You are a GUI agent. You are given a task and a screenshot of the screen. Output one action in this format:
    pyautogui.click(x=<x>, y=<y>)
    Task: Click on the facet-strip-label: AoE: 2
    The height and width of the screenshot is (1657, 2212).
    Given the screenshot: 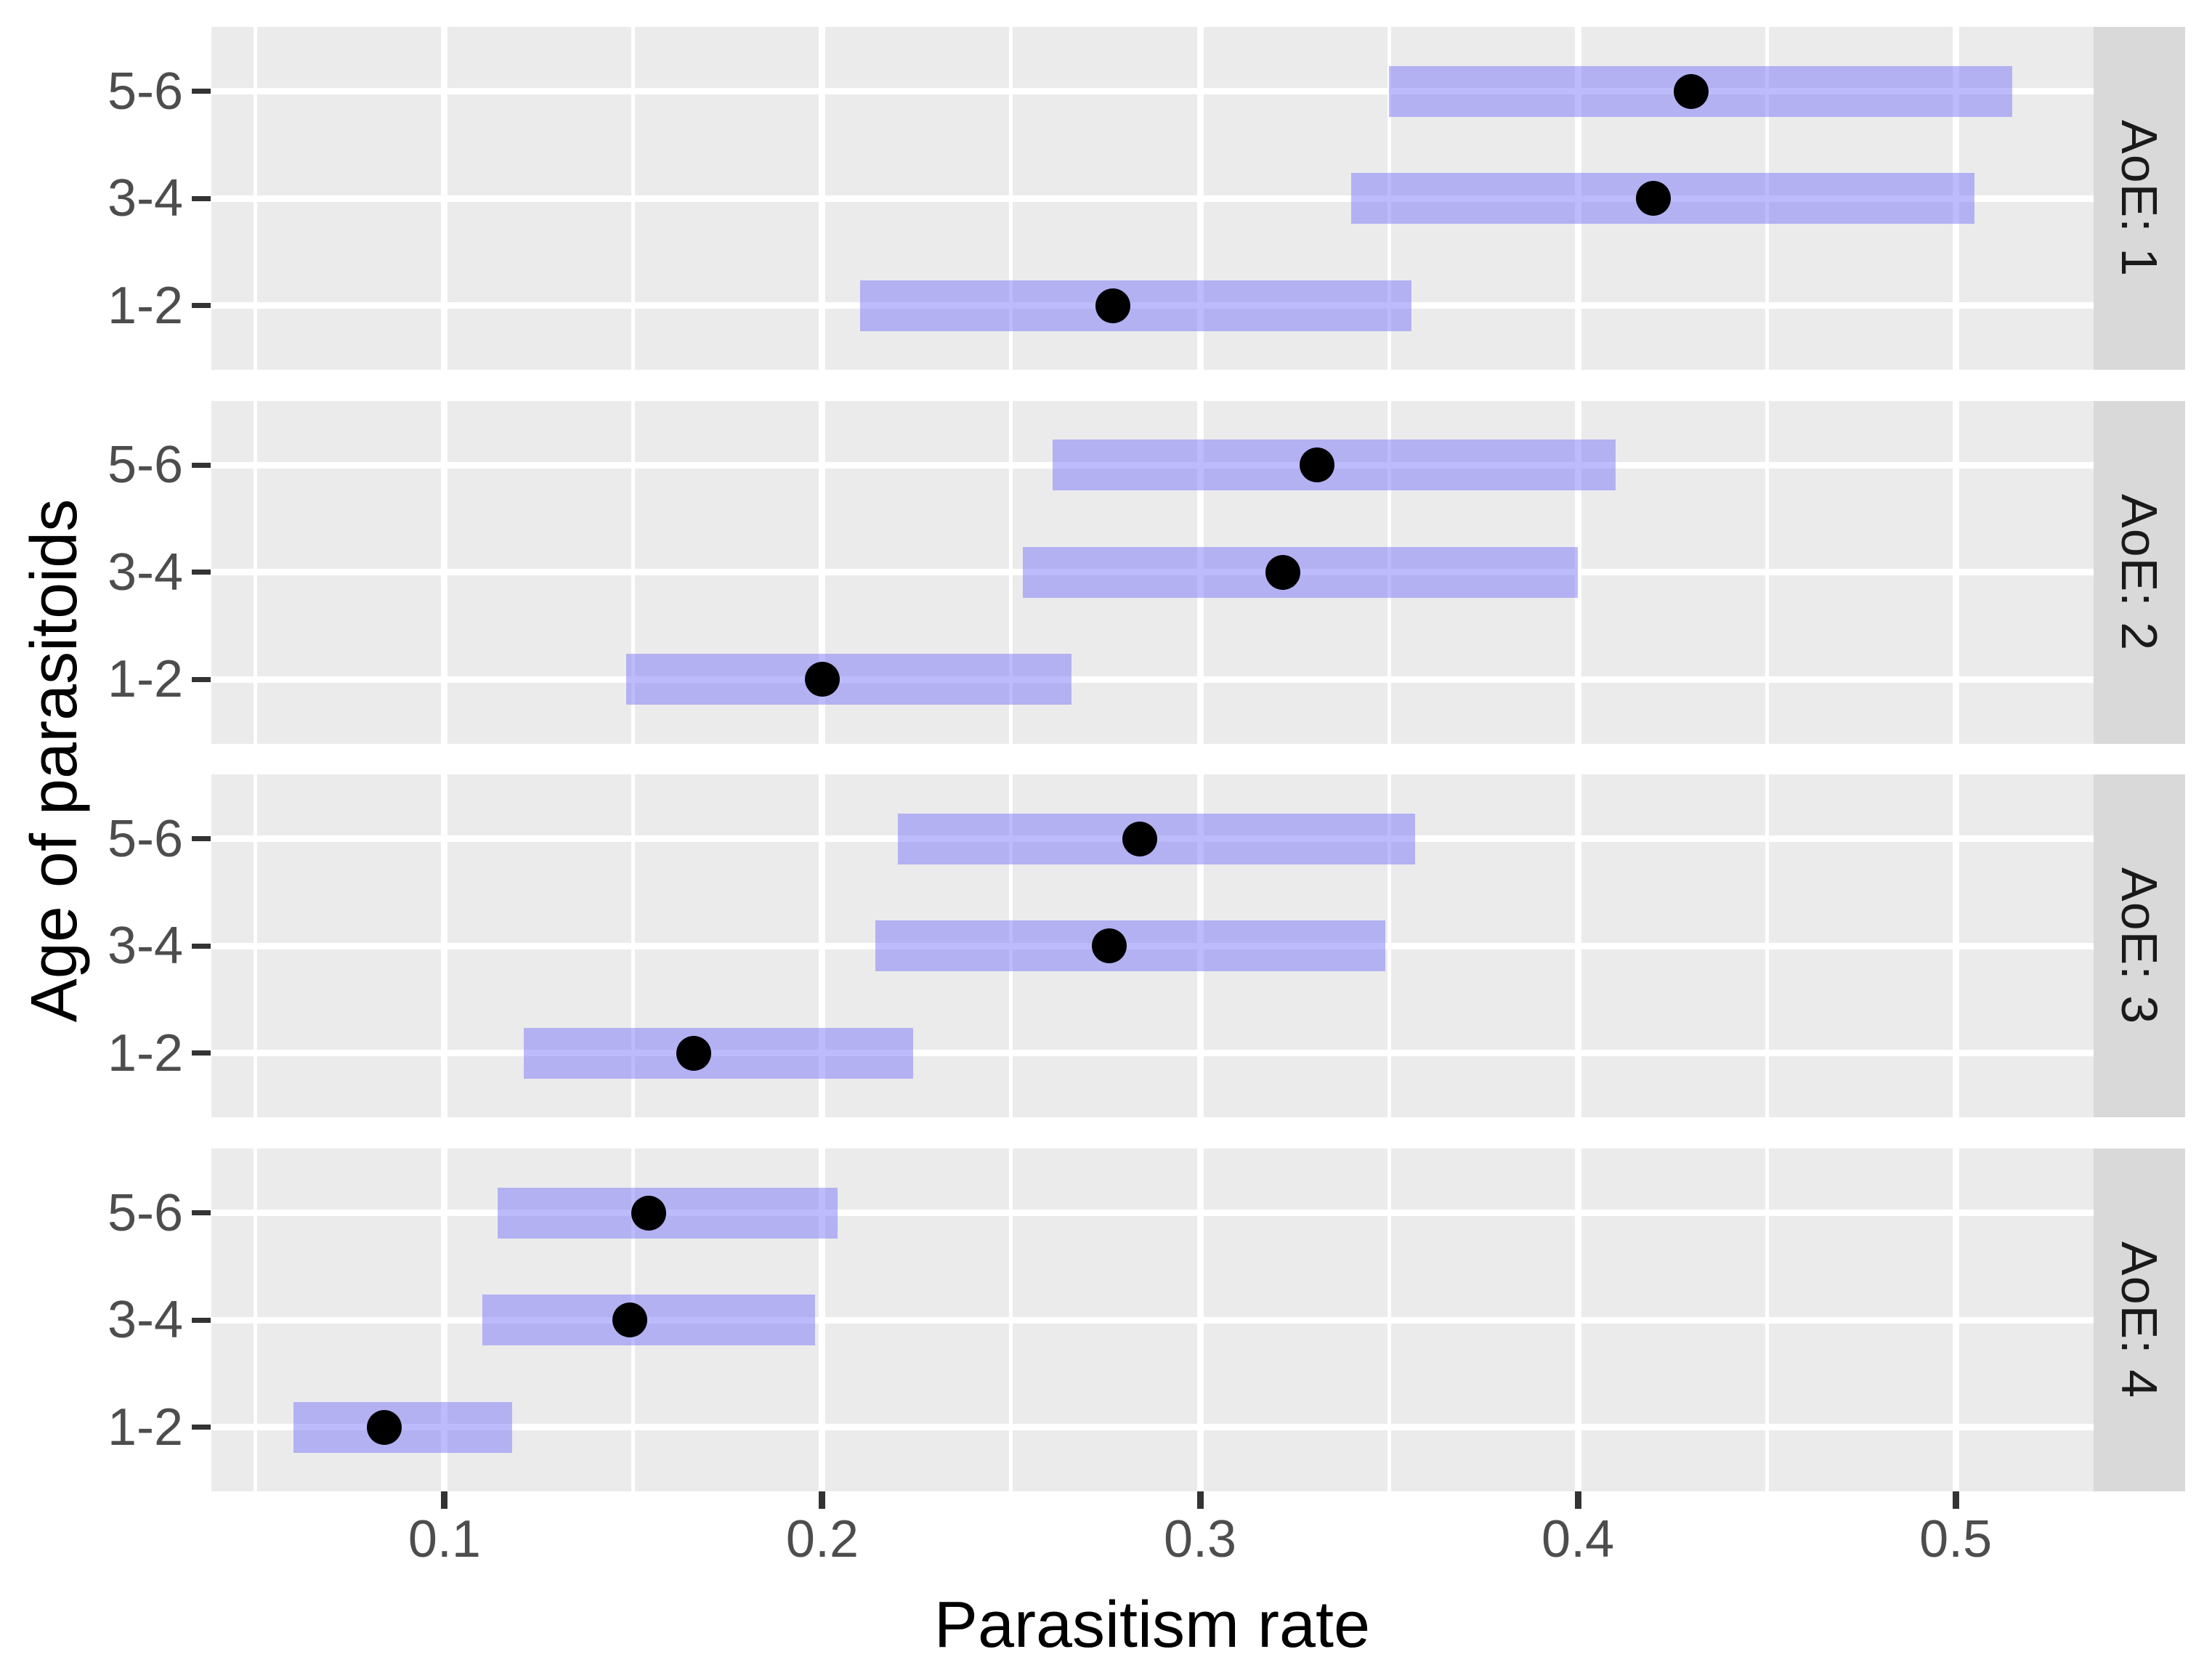 What is the action you would take?
    pyautogui.click(x=2139, y=572)
    